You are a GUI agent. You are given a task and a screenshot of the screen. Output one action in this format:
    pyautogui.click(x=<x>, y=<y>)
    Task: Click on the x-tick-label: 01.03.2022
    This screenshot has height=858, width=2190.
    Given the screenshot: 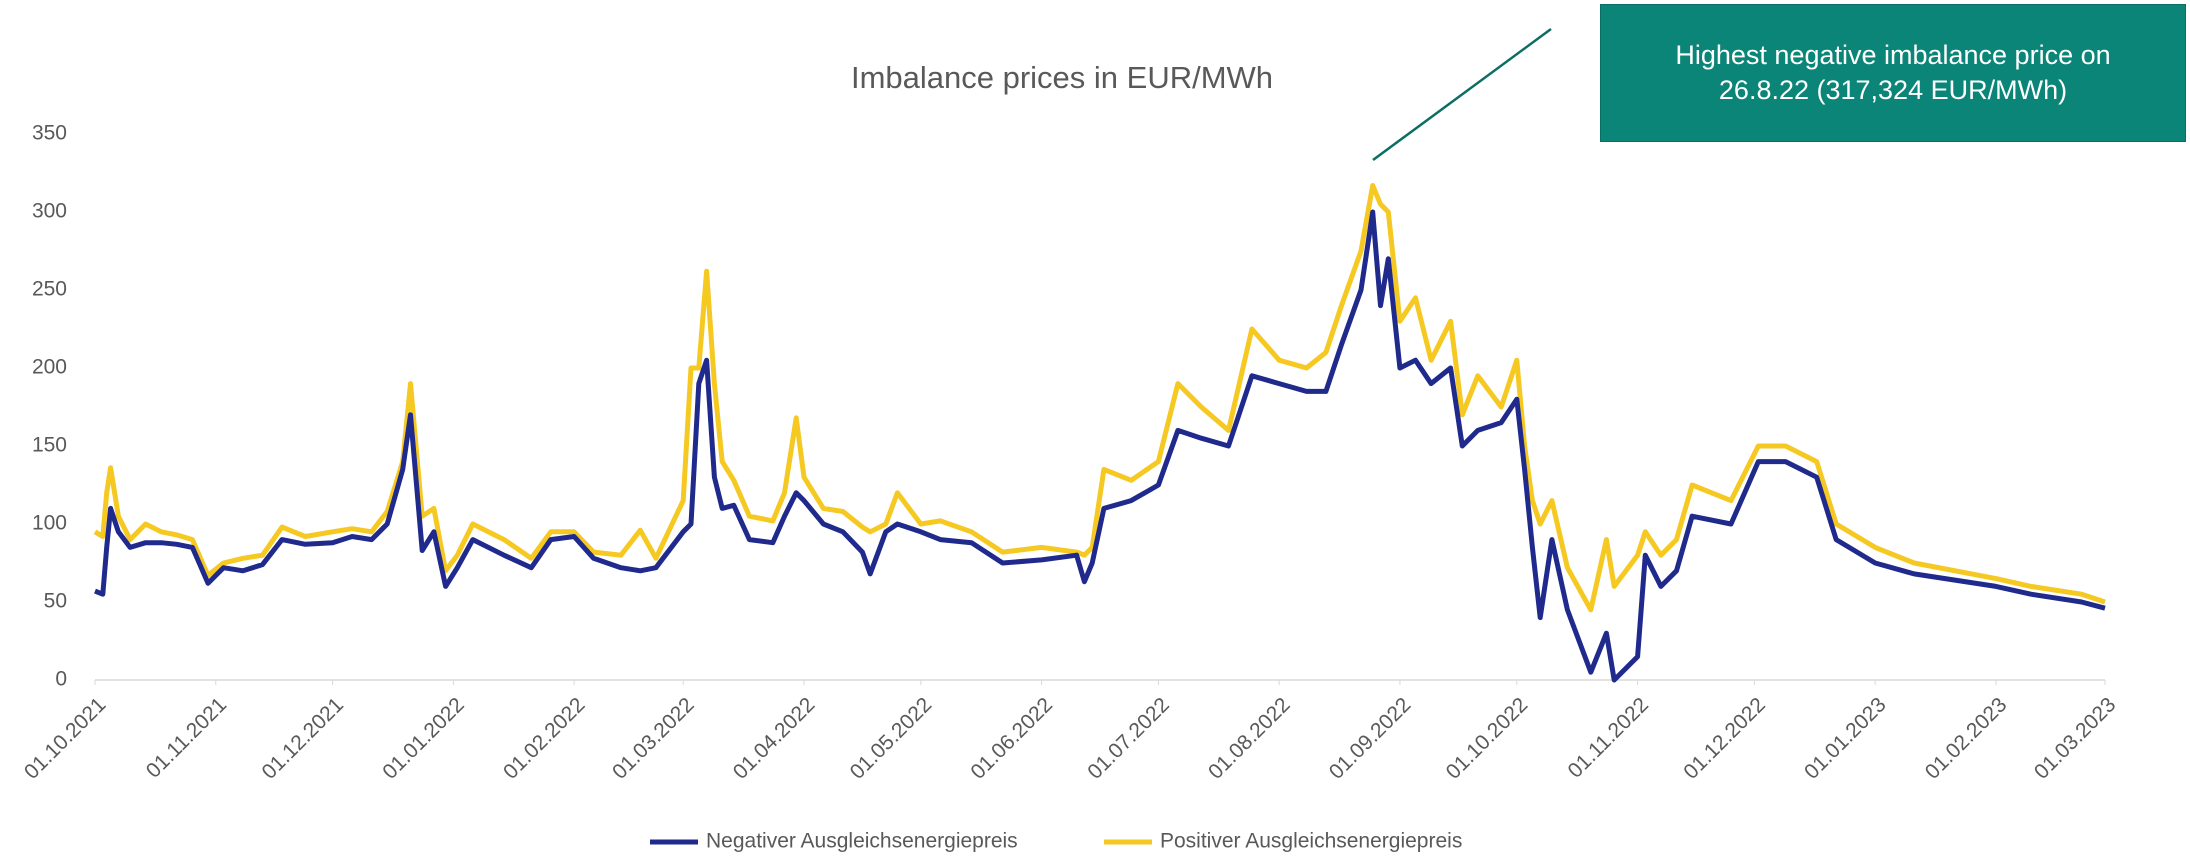 What is the action you would take?
    pyautogui.click(x=653, y=738)
    